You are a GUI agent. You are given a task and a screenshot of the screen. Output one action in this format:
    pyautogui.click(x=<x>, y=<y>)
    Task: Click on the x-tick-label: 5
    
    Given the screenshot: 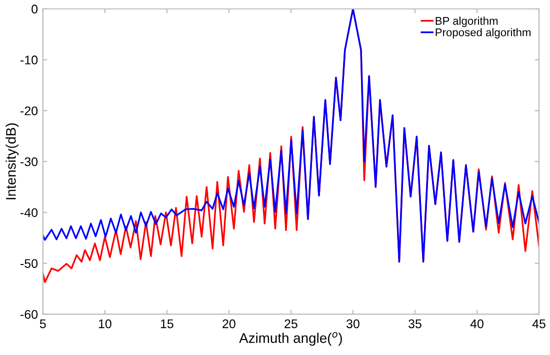 What is the action you would take?
    pyautogui.click(x=43, y=323)
    